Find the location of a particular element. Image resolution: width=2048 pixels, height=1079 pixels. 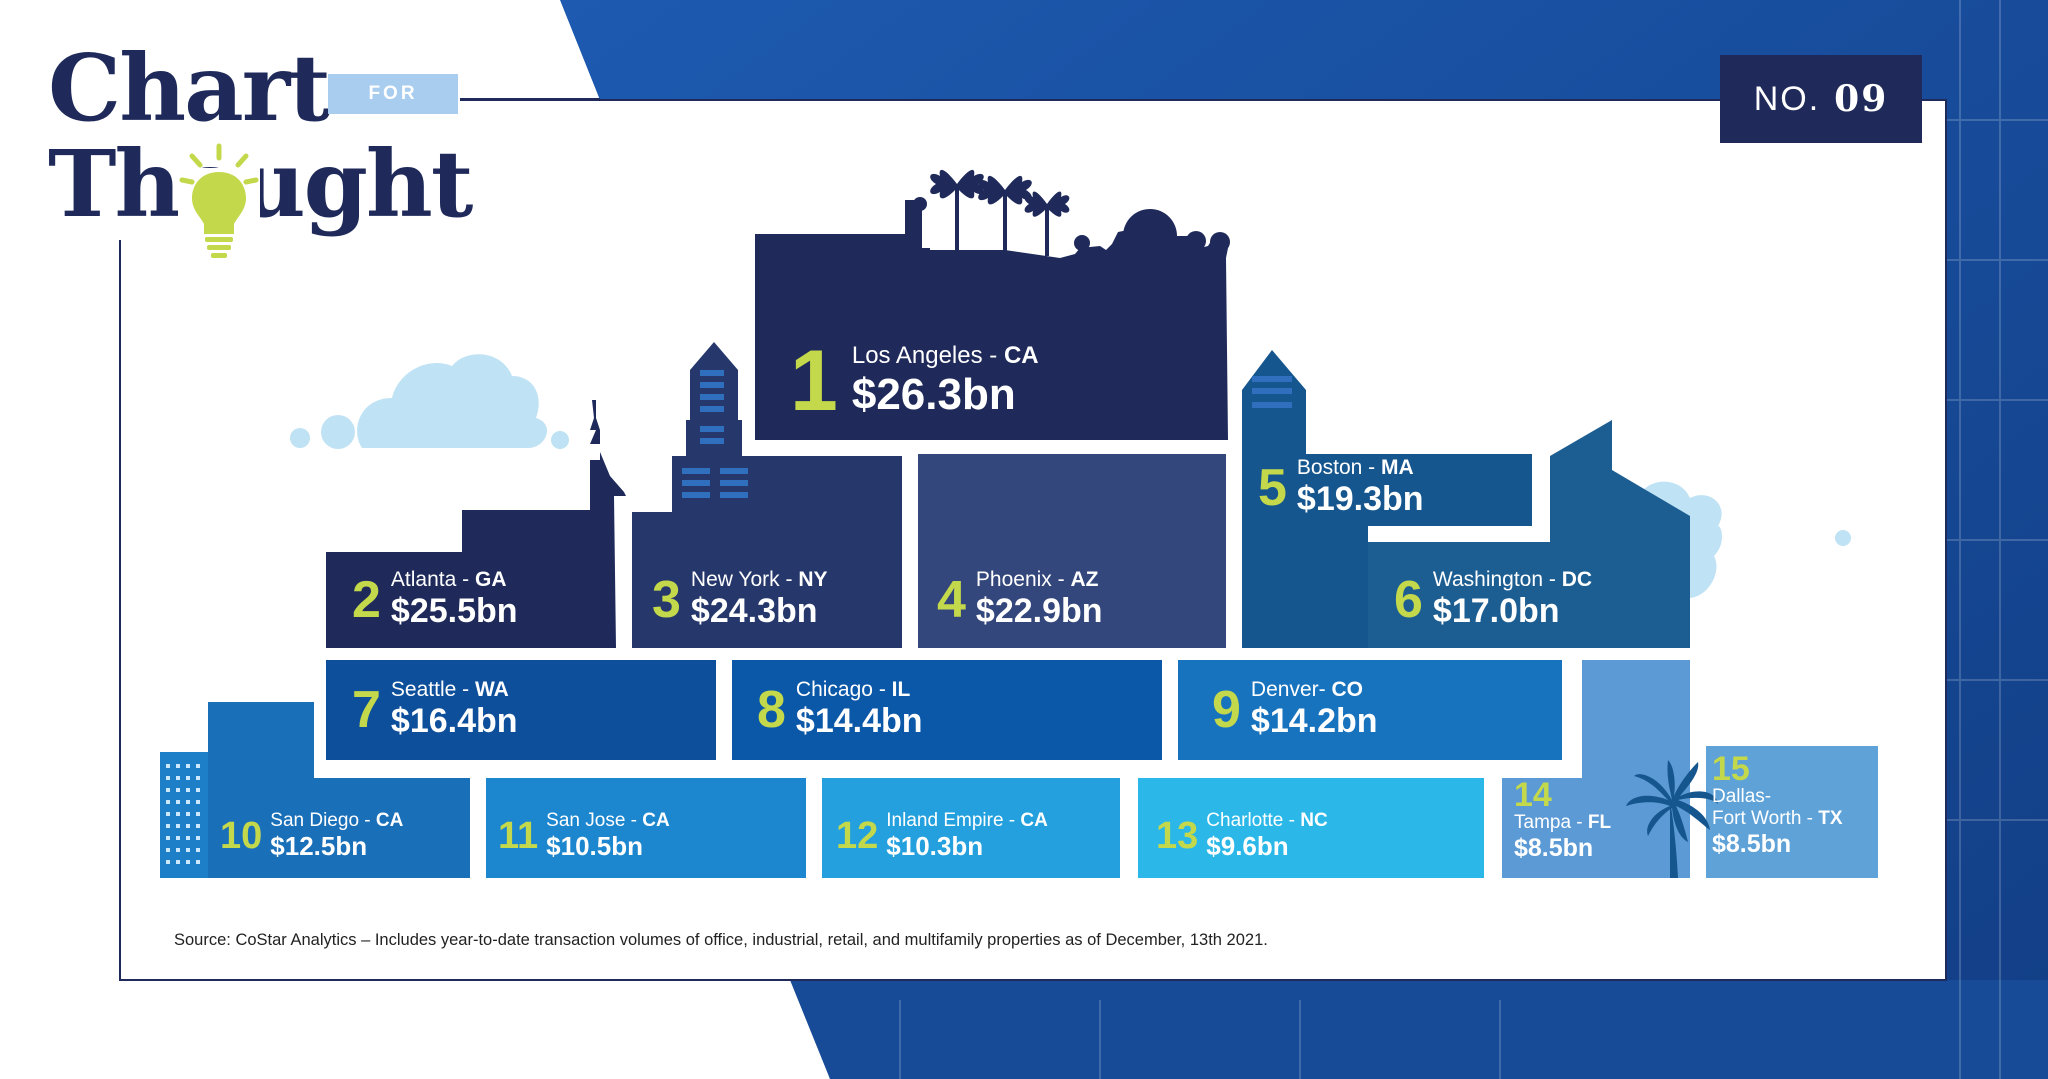

value-label: $19.3bn is located at coordinates (1360, 499).